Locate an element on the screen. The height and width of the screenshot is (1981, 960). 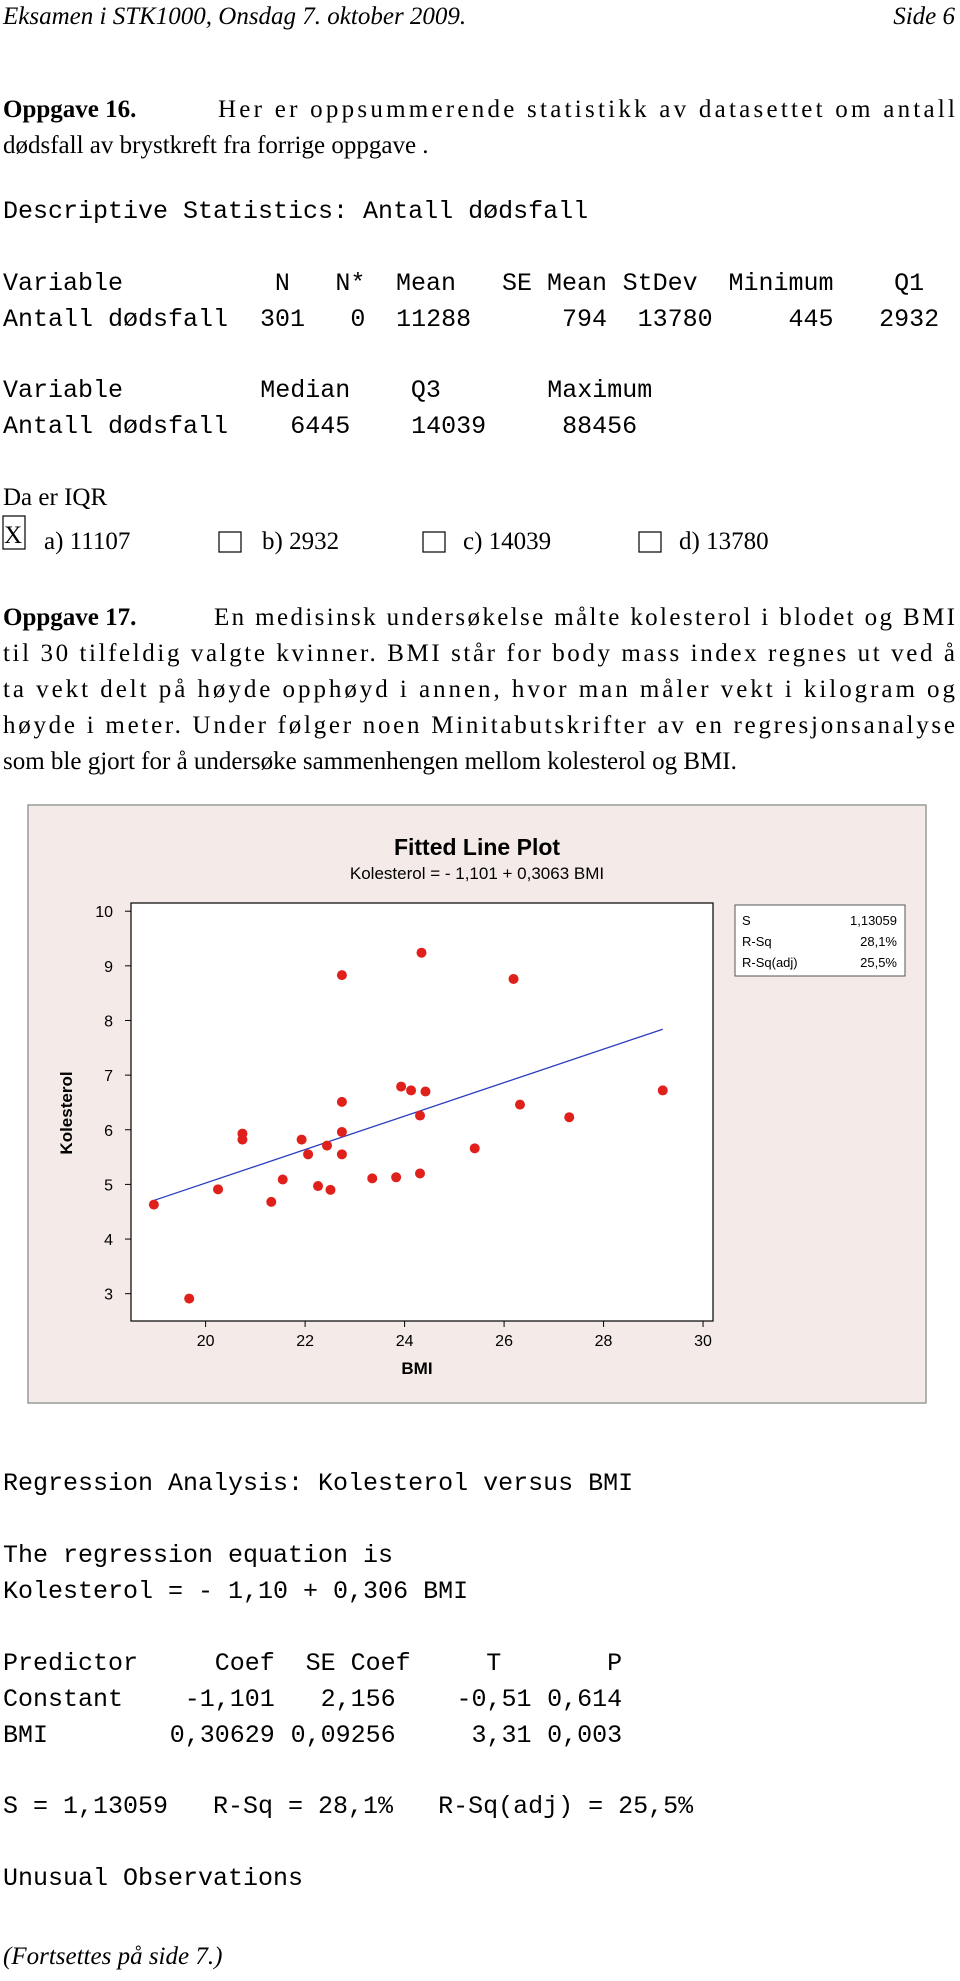
stat-value: 28,1% is located at coordinates (878, 941).